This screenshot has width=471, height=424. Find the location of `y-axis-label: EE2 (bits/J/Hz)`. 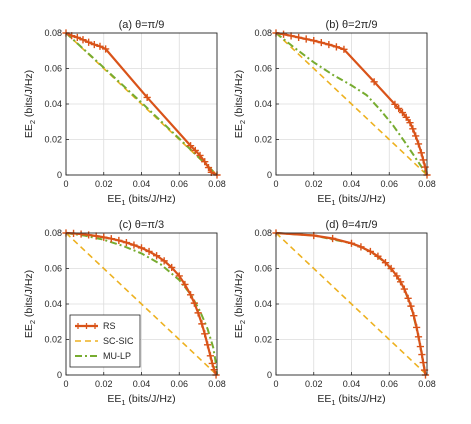

y-axis-label: EE2 (bits/J/Hz) is located at coordinates (240, 304).